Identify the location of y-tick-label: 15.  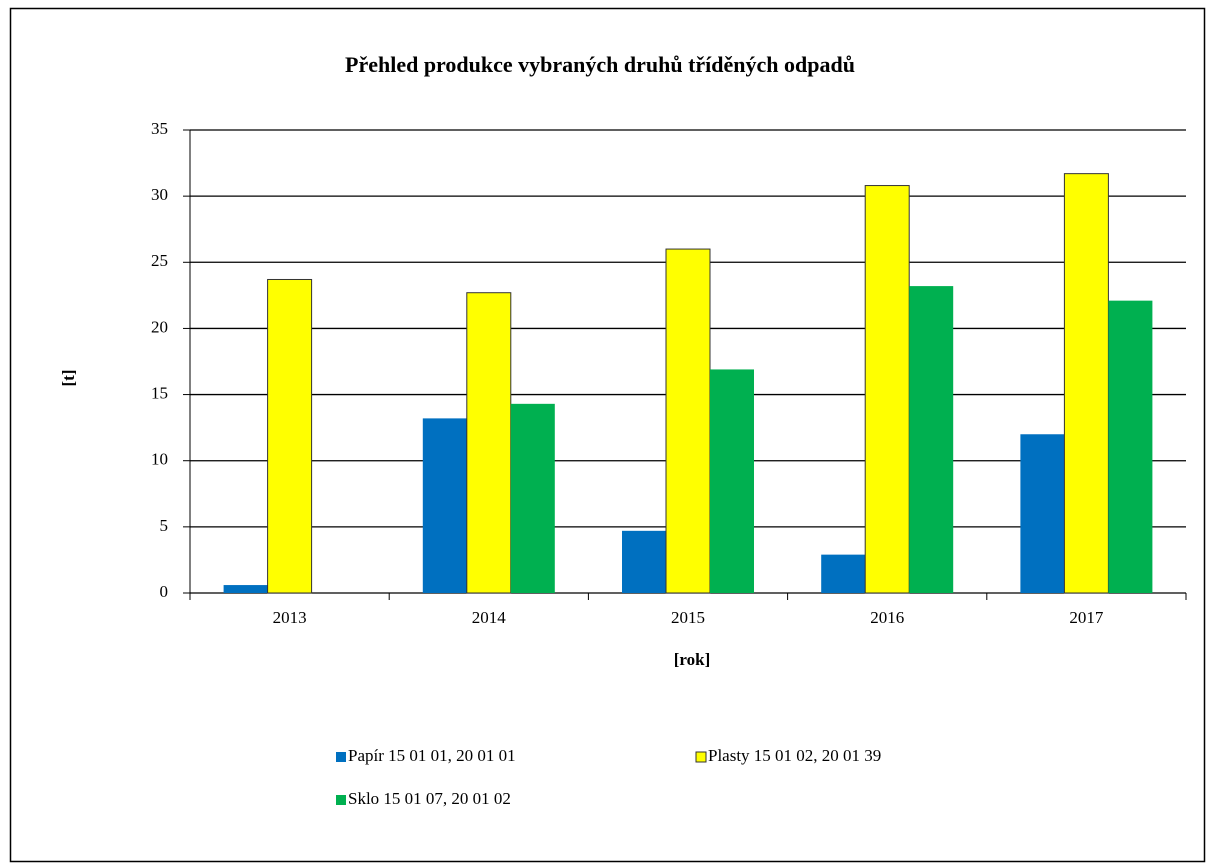
(159, 392).